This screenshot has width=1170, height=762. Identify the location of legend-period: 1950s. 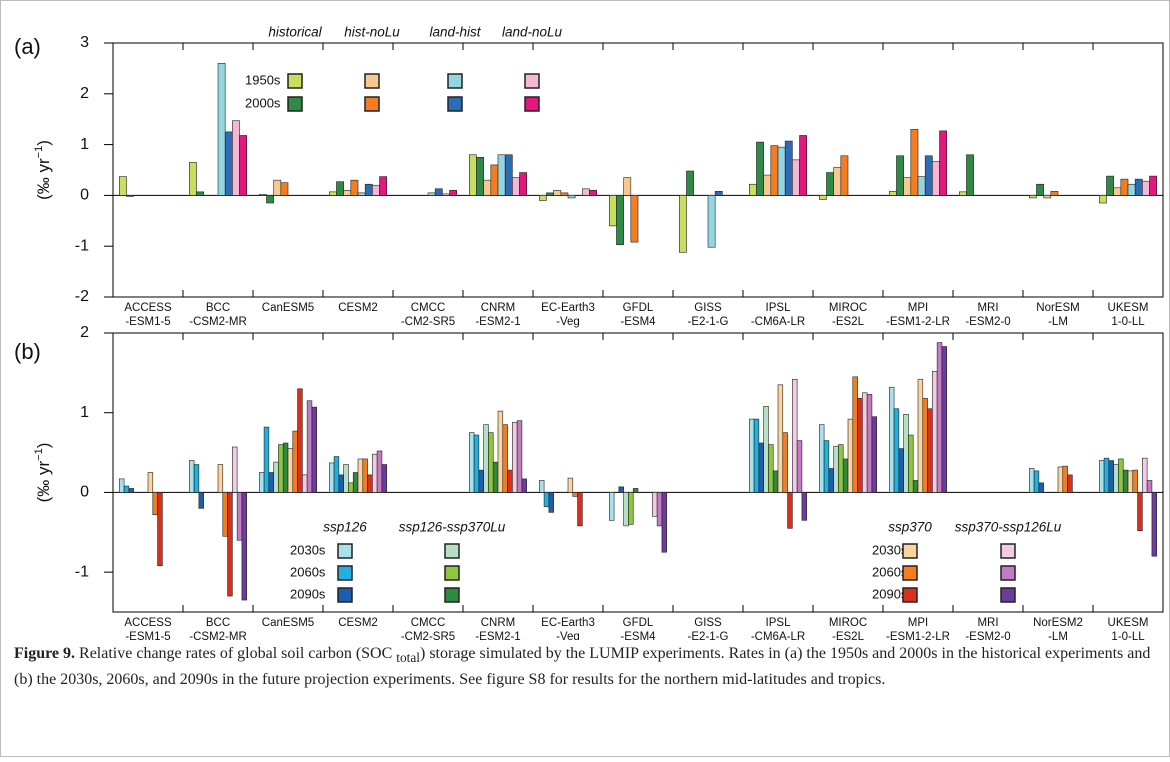
(263, 79).